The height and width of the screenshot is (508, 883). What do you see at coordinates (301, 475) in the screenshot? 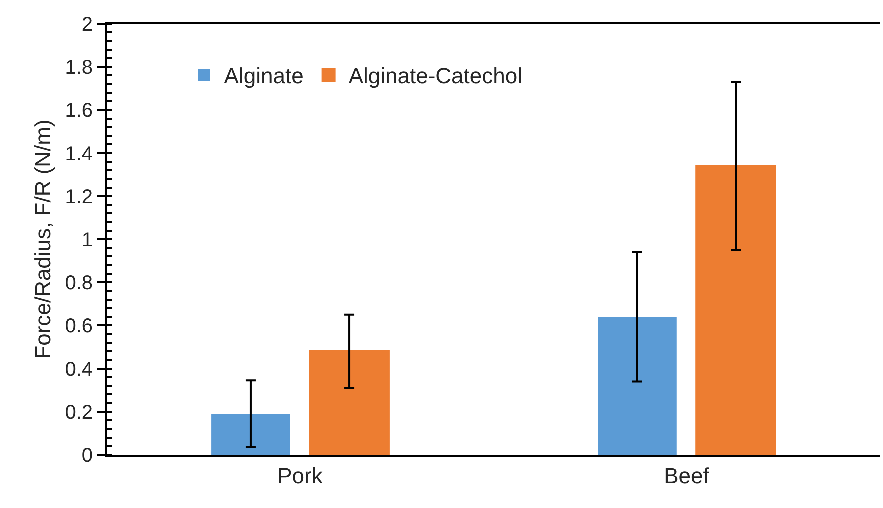
I see `x-tick-label: Pork` at bounding box center [301, 475].